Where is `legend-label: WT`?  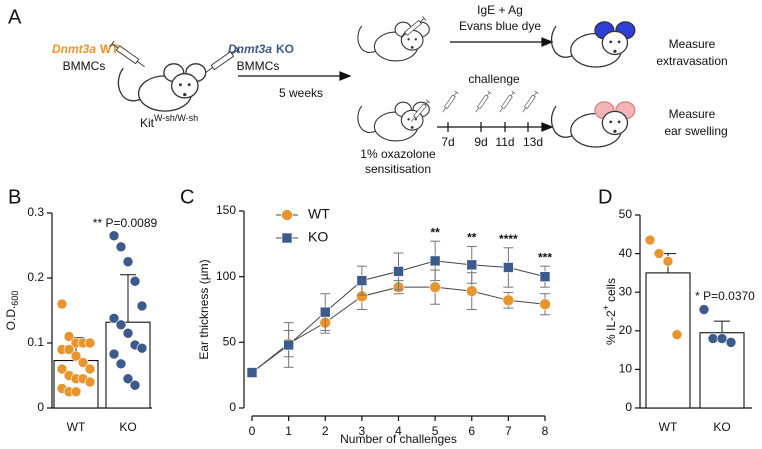 legend-label: WT is located at coordinates (319, 214).